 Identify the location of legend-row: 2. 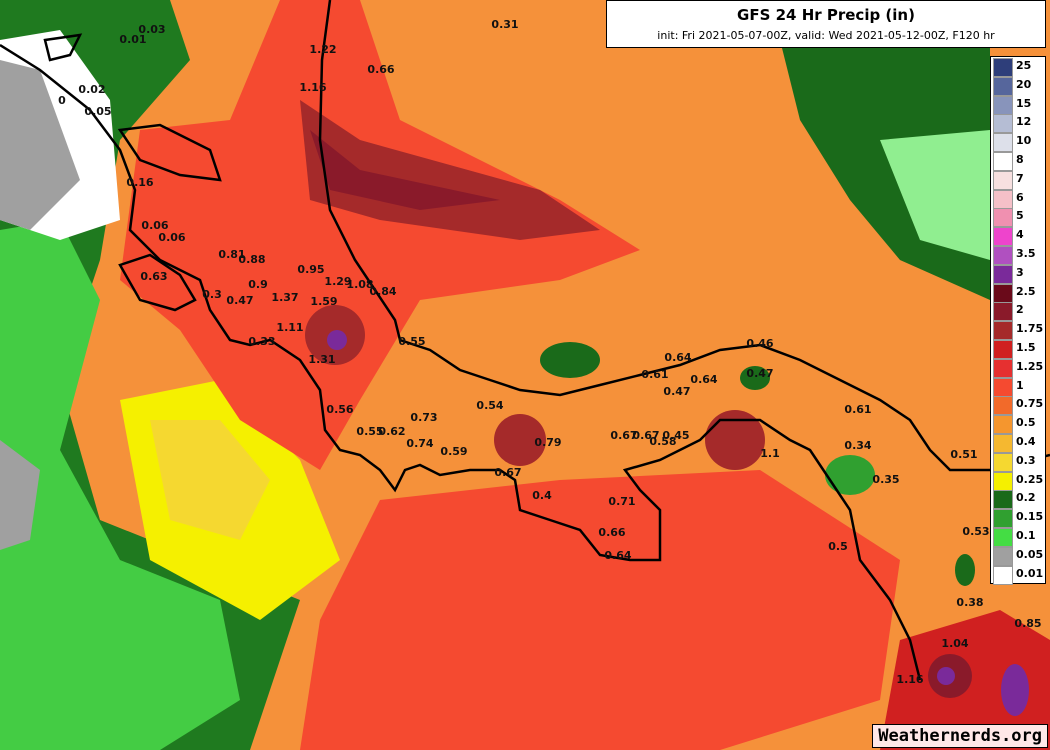
(1018, 311).